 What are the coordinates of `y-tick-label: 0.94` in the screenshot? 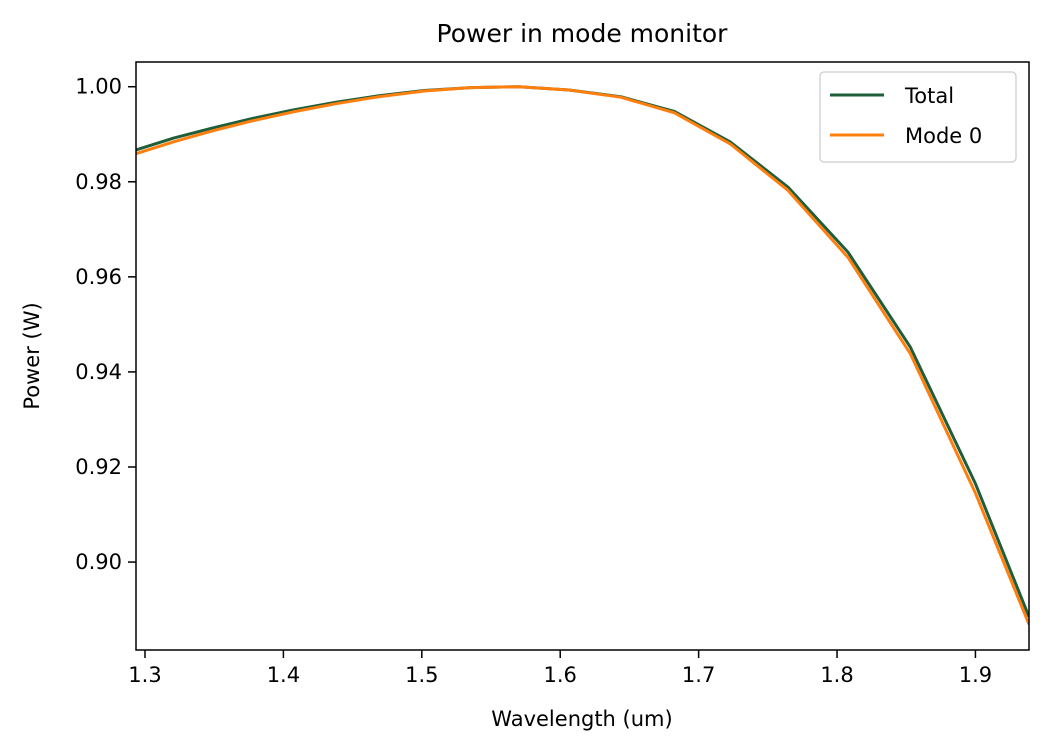 It's located at (98, 372).